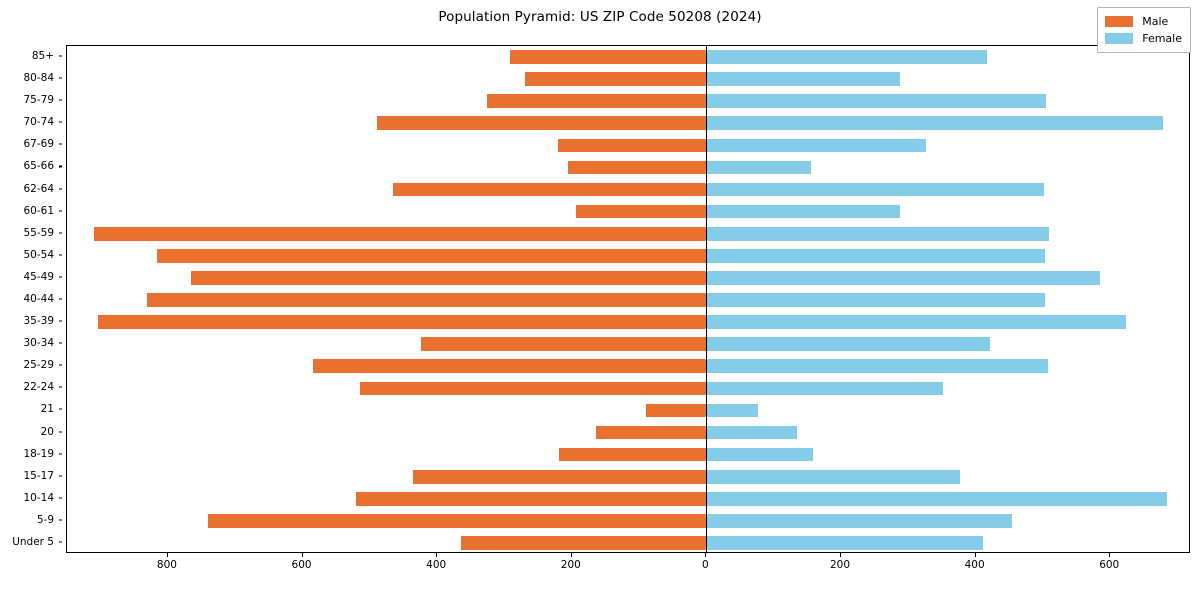  I want to click on zero-axis-line, so click(707, 299).